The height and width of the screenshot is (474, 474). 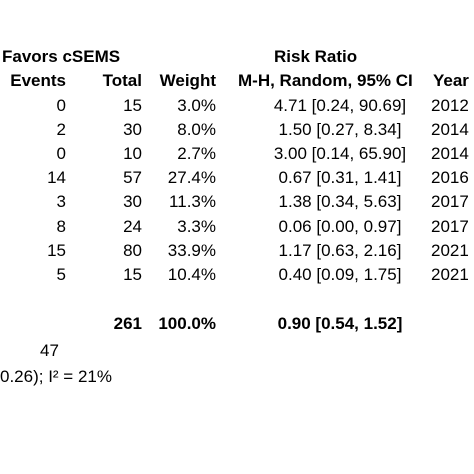 I want to click on effect-title: Risk Ratio, so click(x=316, y=56).